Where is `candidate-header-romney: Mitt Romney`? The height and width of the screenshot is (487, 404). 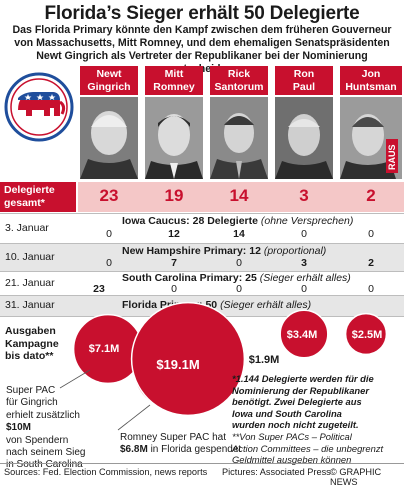 candidate-header-romney: Mitt Romney is located at coordinates (174, 80).